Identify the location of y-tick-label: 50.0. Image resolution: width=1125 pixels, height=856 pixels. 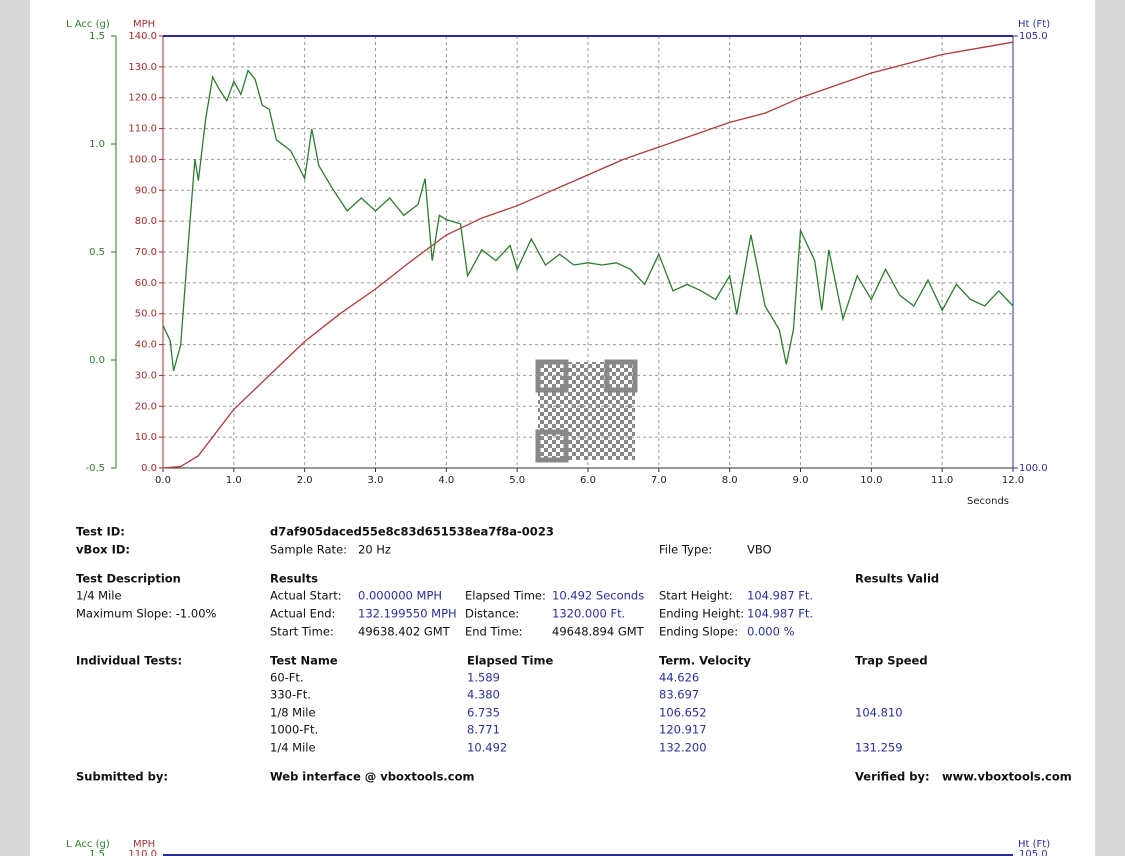
(146, 314).